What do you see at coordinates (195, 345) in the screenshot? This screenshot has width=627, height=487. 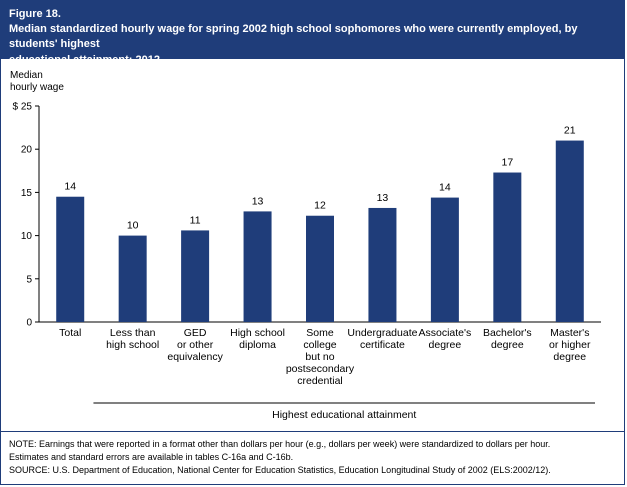 I see `x-category-label: or other` at bounding box center [195, 345].